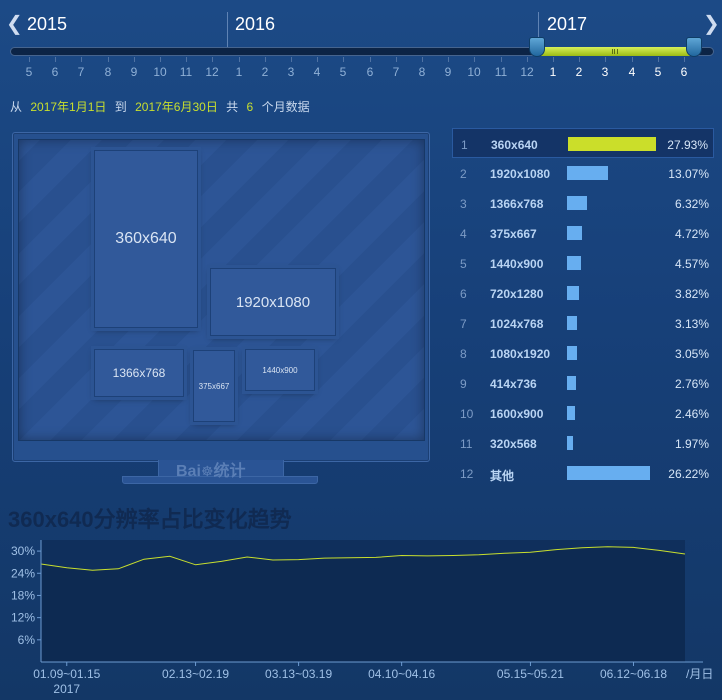 This screenshot has width=722, height=700. I want to click on ranking-row: 1 360x640 27.93%, so click(583, 143).